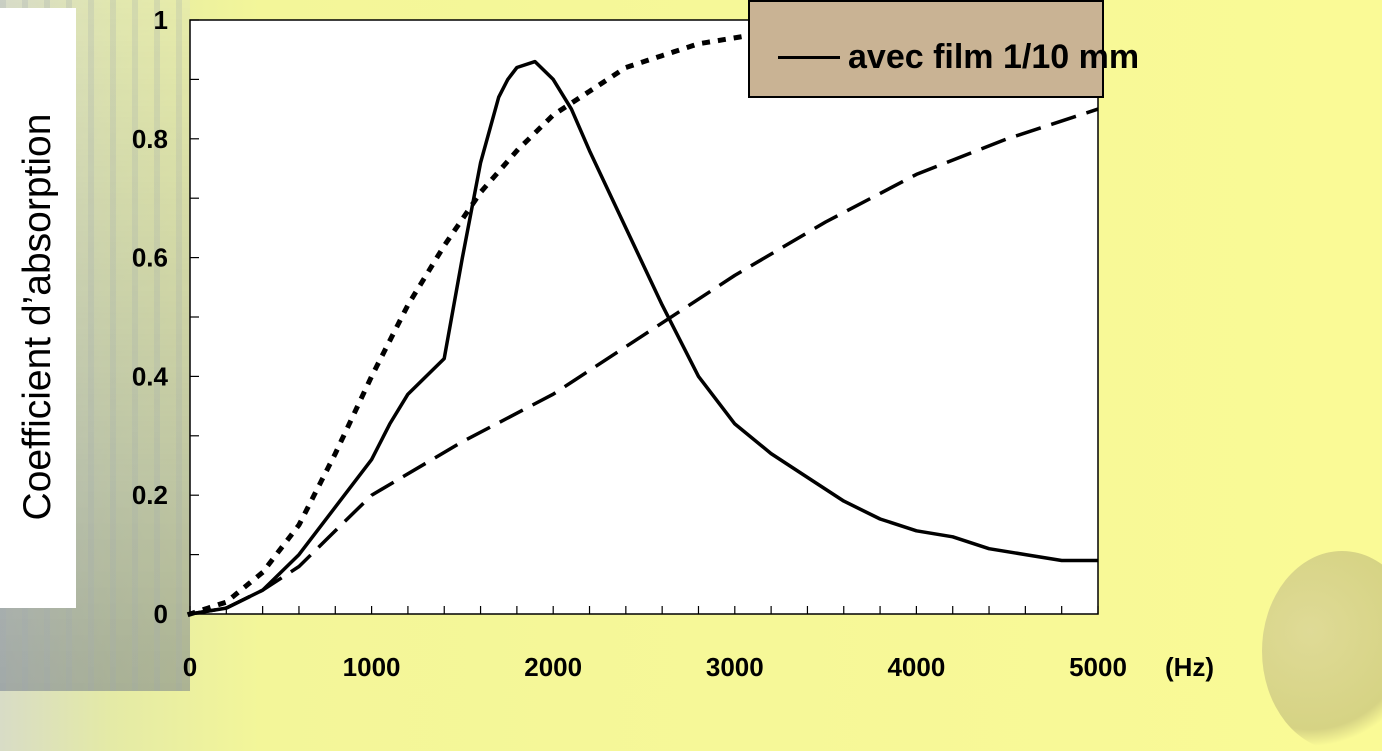 This screenshot has width=1382, height=751. What do you see at coordinates (161, 20) in the screenshot?
I see `y-tick-label: 1` at bounding box center [161, 20].